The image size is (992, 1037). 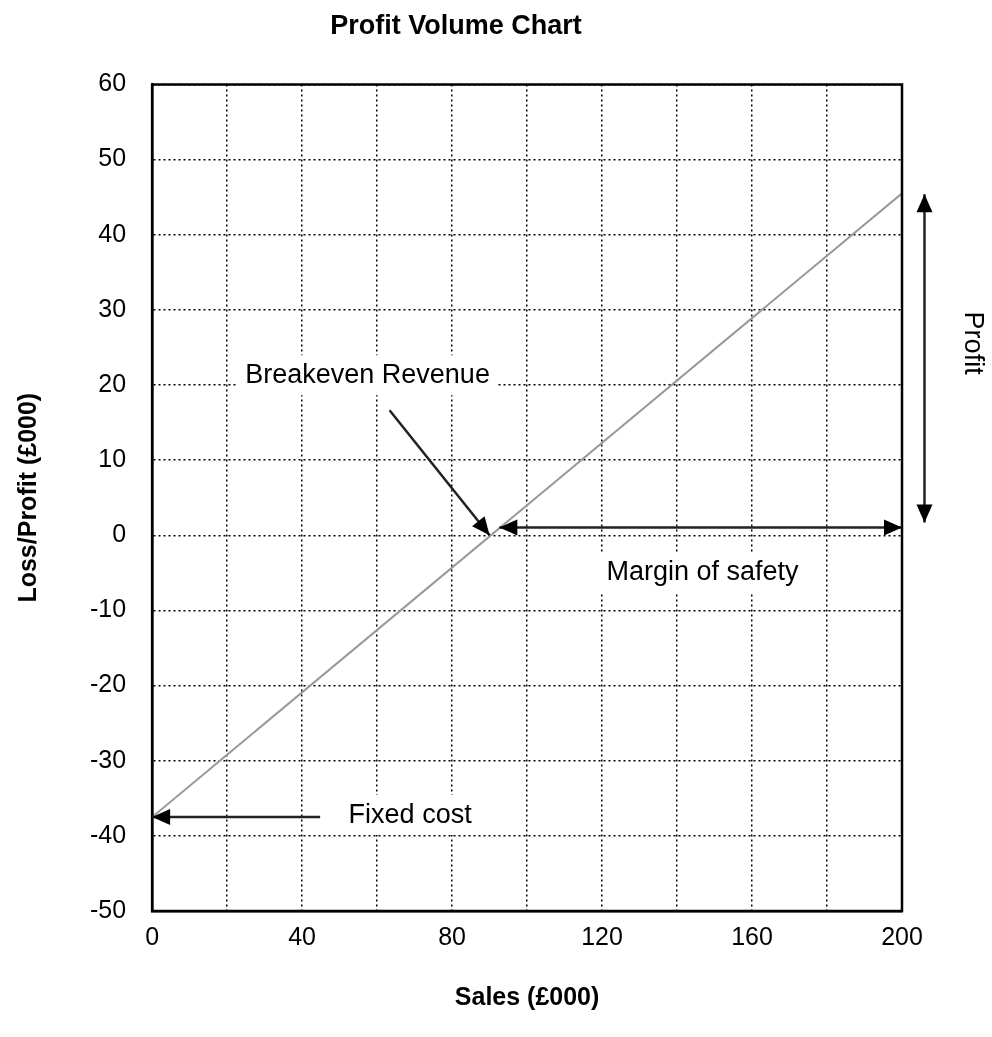 What do you see at coordinates (112, 307) in the screenshot?
I see `y-tick-label: 30` at bounding box center [112, 307].